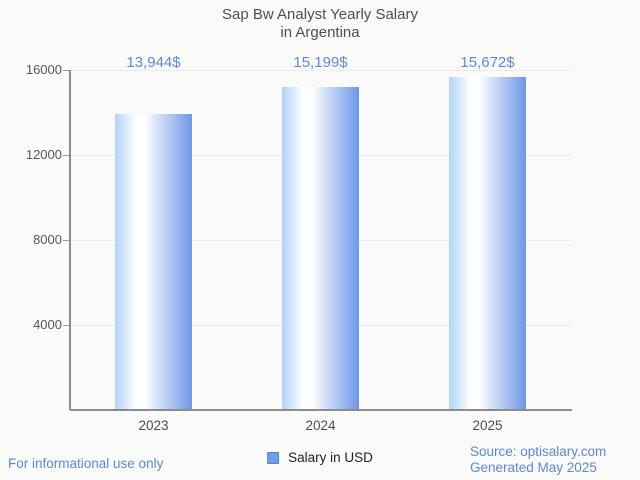 The image size is (640, 480). I want to click on y-tick-label-16000: 16000, so click(43, 69).